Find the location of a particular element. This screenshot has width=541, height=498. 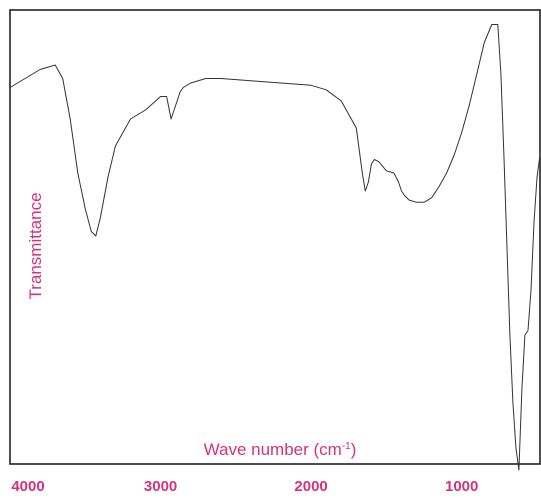

x-tick-label: 2000 is located at coordinates (310, 486).